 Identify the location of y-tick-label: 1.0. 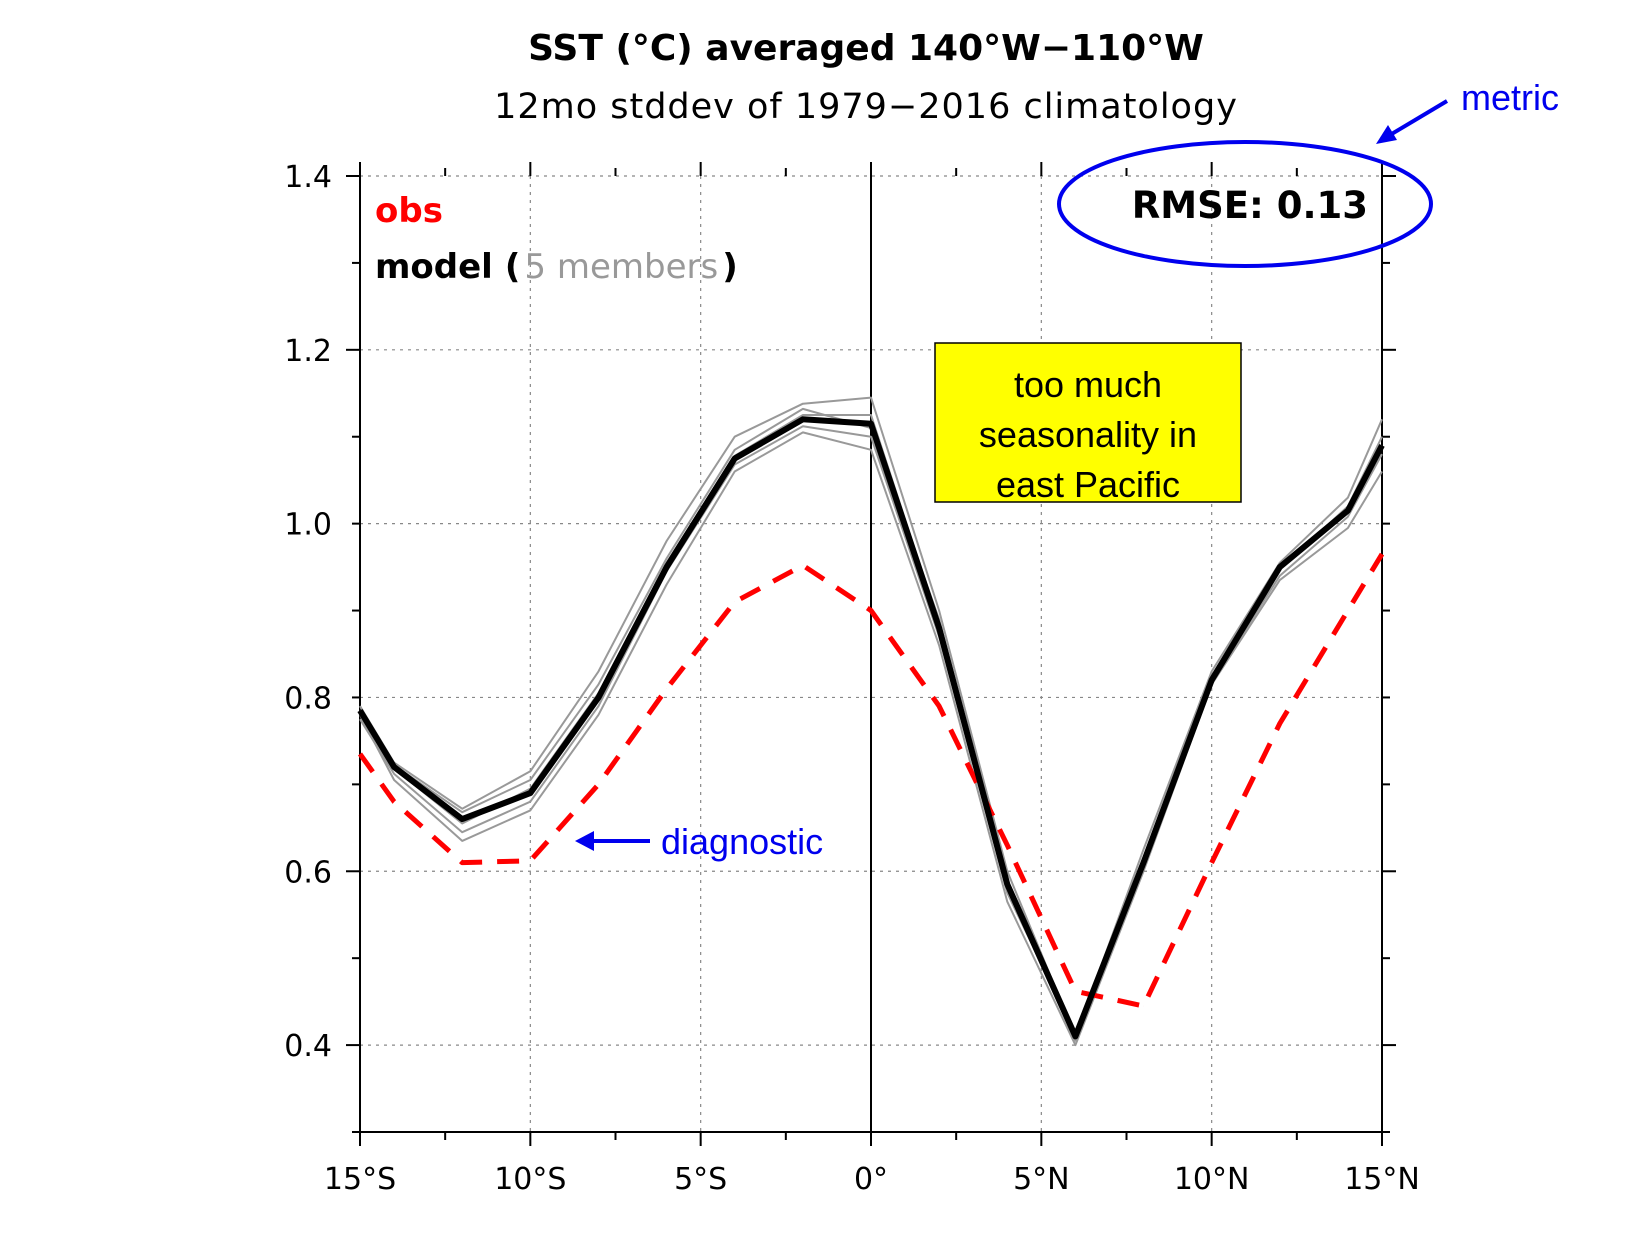
(308, 525).